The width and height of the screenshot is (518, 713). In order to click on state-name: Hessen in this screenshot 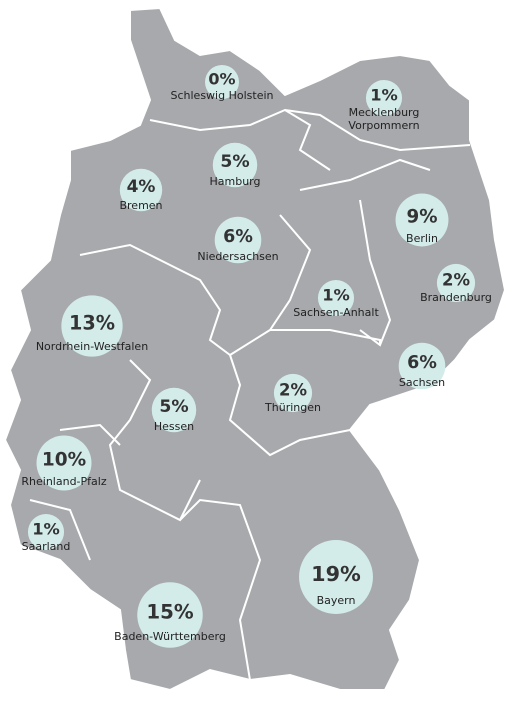, I will do `click(174, 426)`.